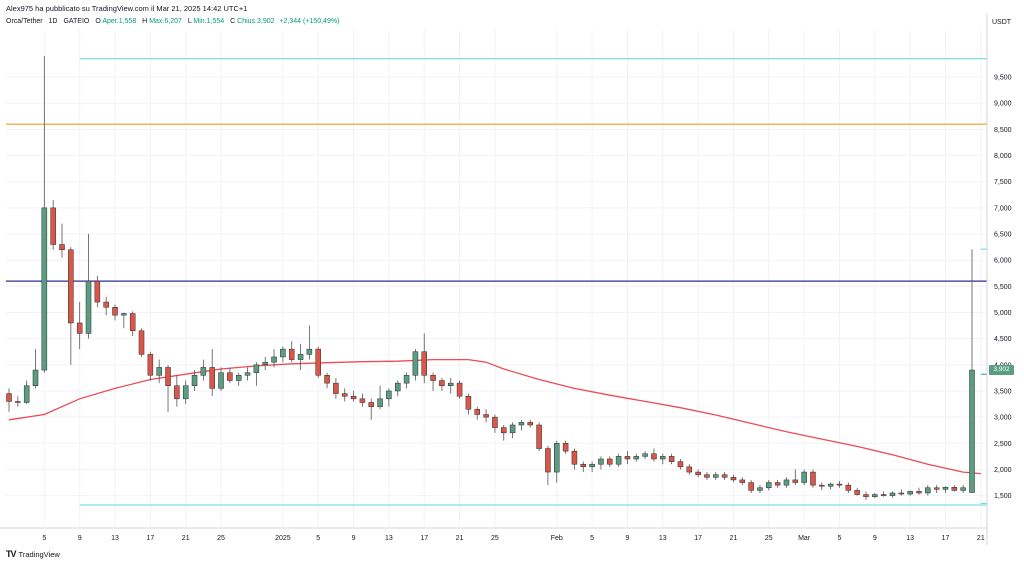  Describe the element at coordinates (1003, 235) in the screenshot. I see `y-tick-label: 6,500` at that location.